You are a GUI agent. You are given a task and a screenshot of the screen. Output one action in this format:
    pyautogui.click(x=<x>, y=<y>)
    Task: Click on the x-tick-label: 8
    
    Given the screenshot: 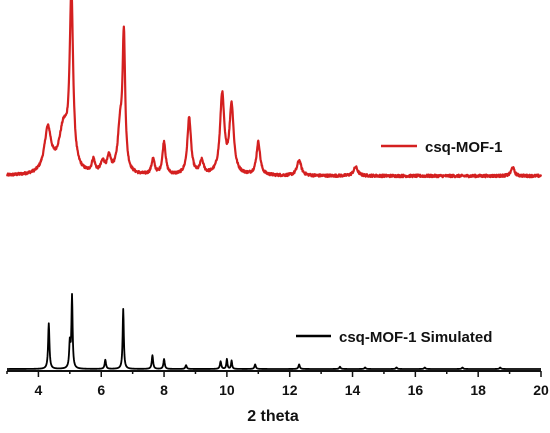 What is the action you would take?
    pyautogui.click(x=164, y=390)
    